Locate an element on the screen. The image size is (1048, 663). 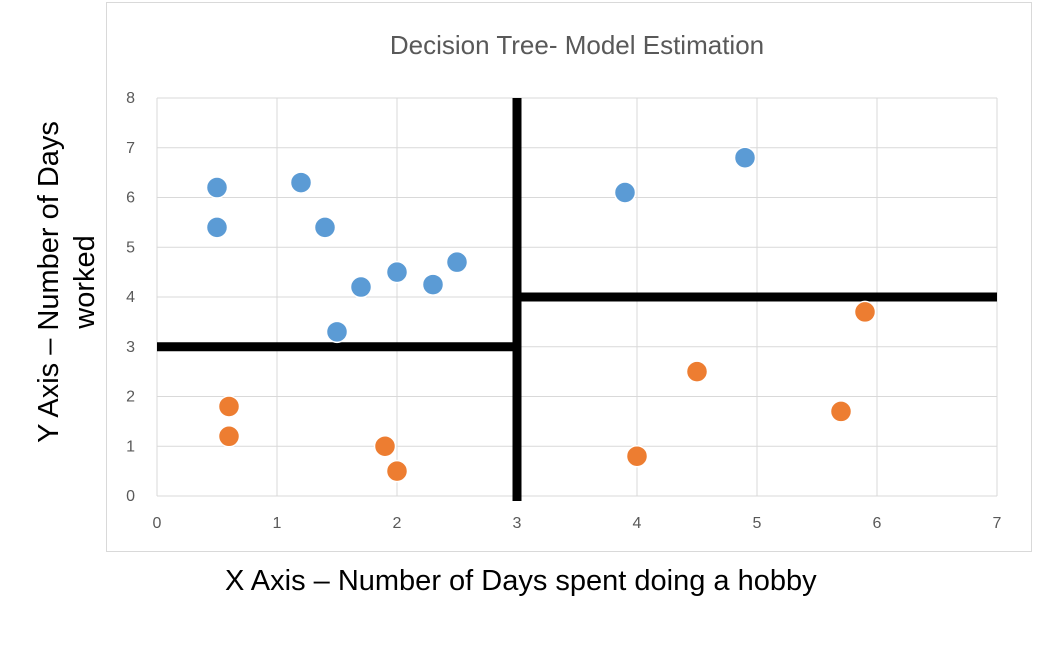
x-tick-label: 7 is located at coordinates (997, 523).